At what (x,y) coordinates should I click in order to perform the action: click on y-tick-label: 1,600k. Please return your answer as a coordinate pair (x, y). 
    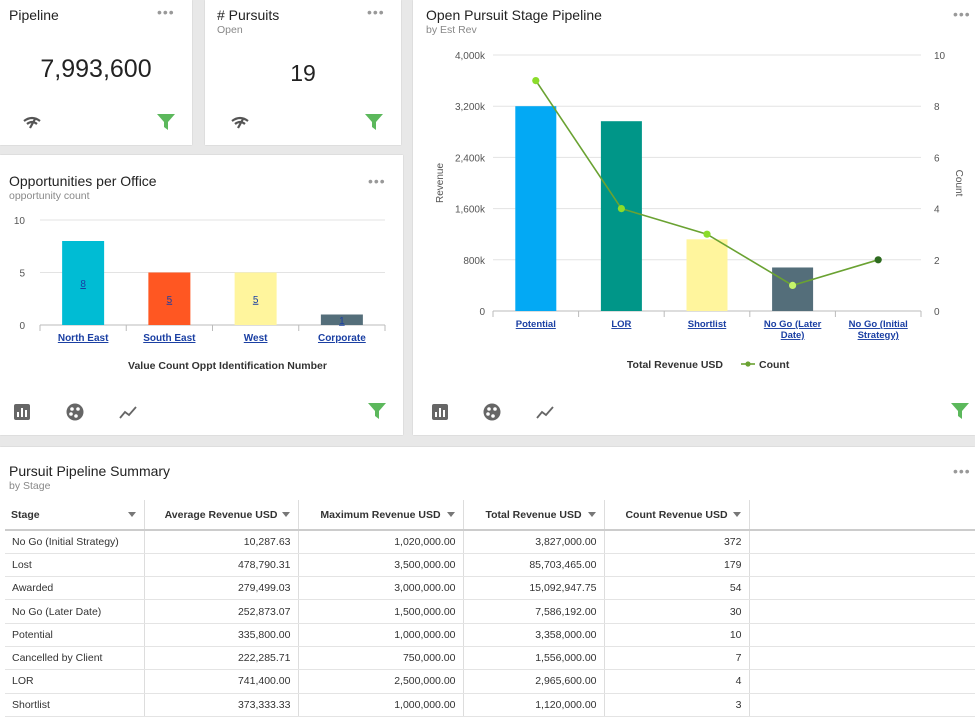
    Looking at the image, I should click on (470, 210).